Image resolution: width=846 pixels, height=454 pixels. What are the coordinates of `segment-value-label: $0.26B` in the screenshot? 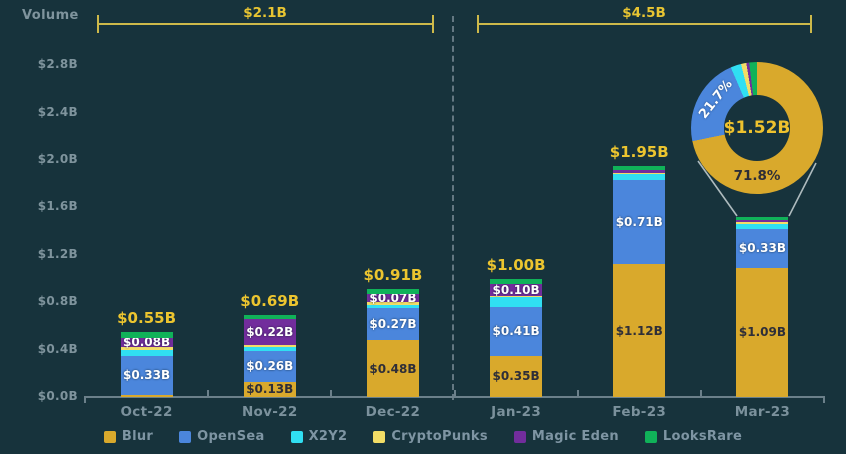 It's located at (270, 366).